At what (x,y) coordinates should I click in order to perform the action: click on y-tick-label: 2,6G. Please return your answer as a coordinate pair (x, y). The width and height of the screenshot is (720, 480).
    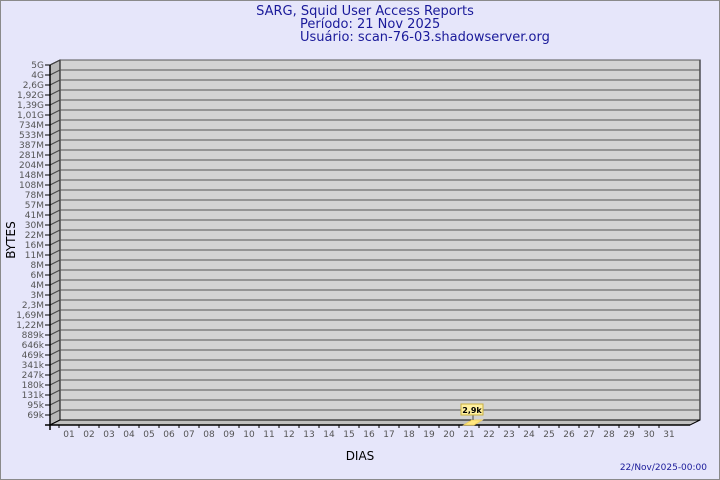
    Looking at the image, I should click on (33, 86).